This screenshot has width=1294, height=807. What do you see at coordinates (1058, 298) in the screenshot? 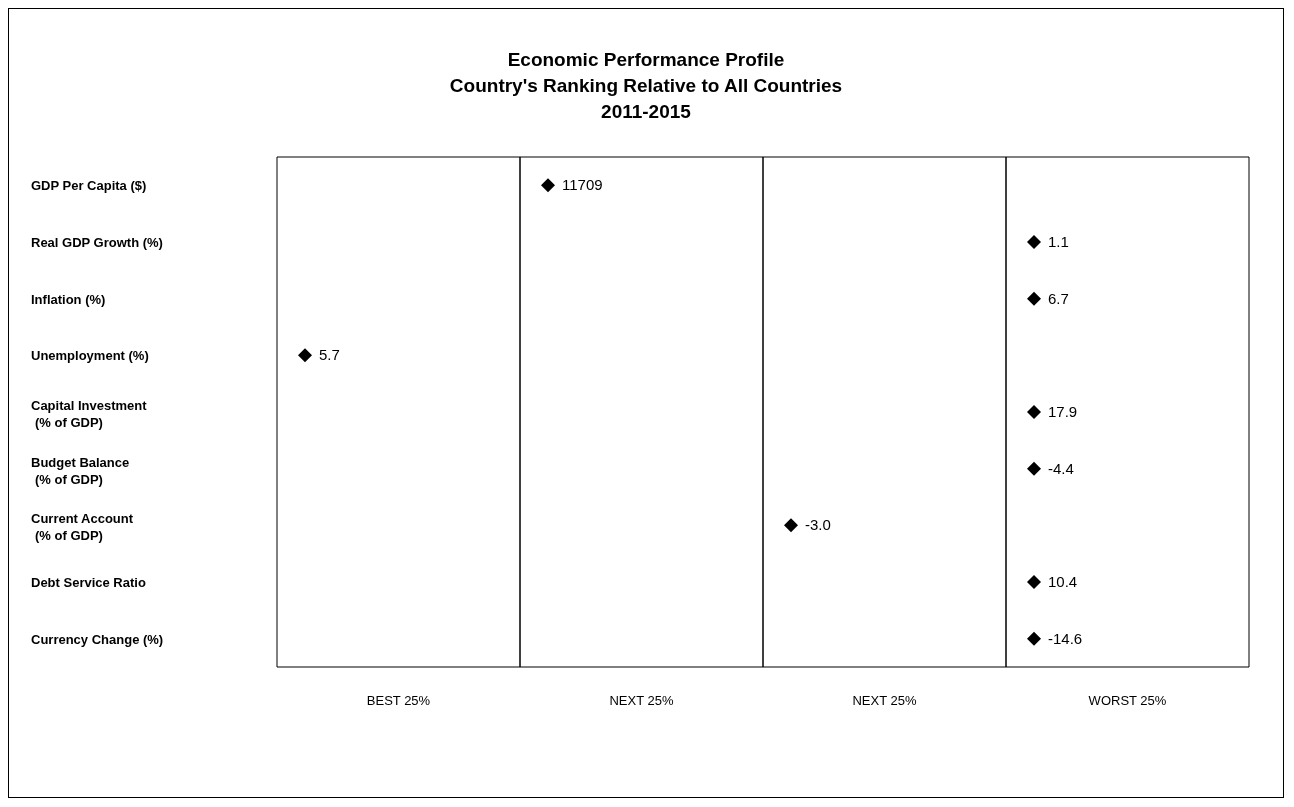
I see `data-label: 6.7` at bounding box center [1058, 298].